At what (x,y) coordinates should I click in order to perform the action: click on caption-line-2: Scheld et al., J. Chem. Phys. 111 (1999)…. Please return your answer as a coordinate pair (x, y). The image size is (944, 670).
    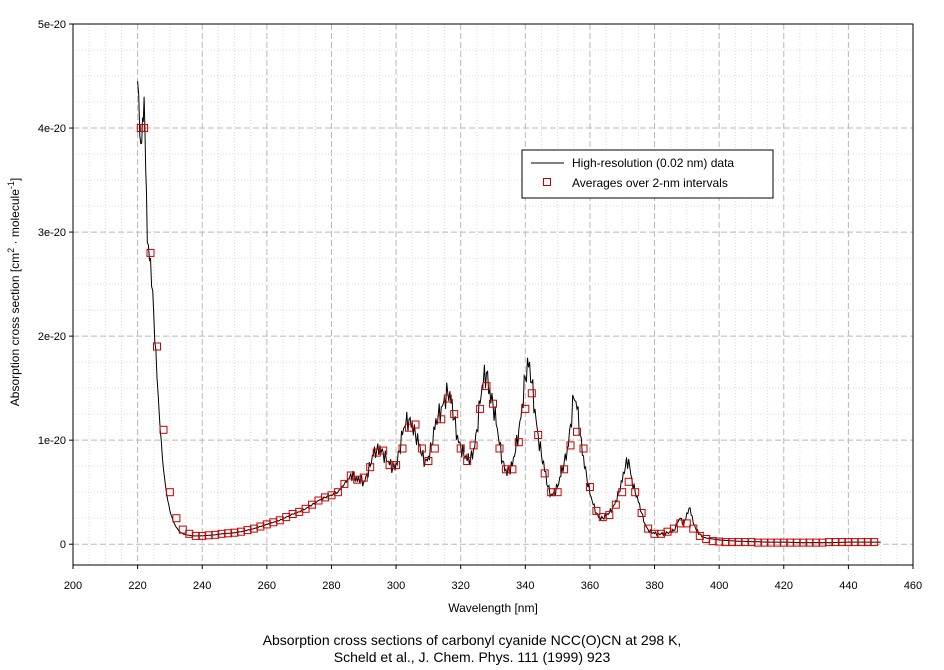
    Looking at the image, I should click on (472, 657).